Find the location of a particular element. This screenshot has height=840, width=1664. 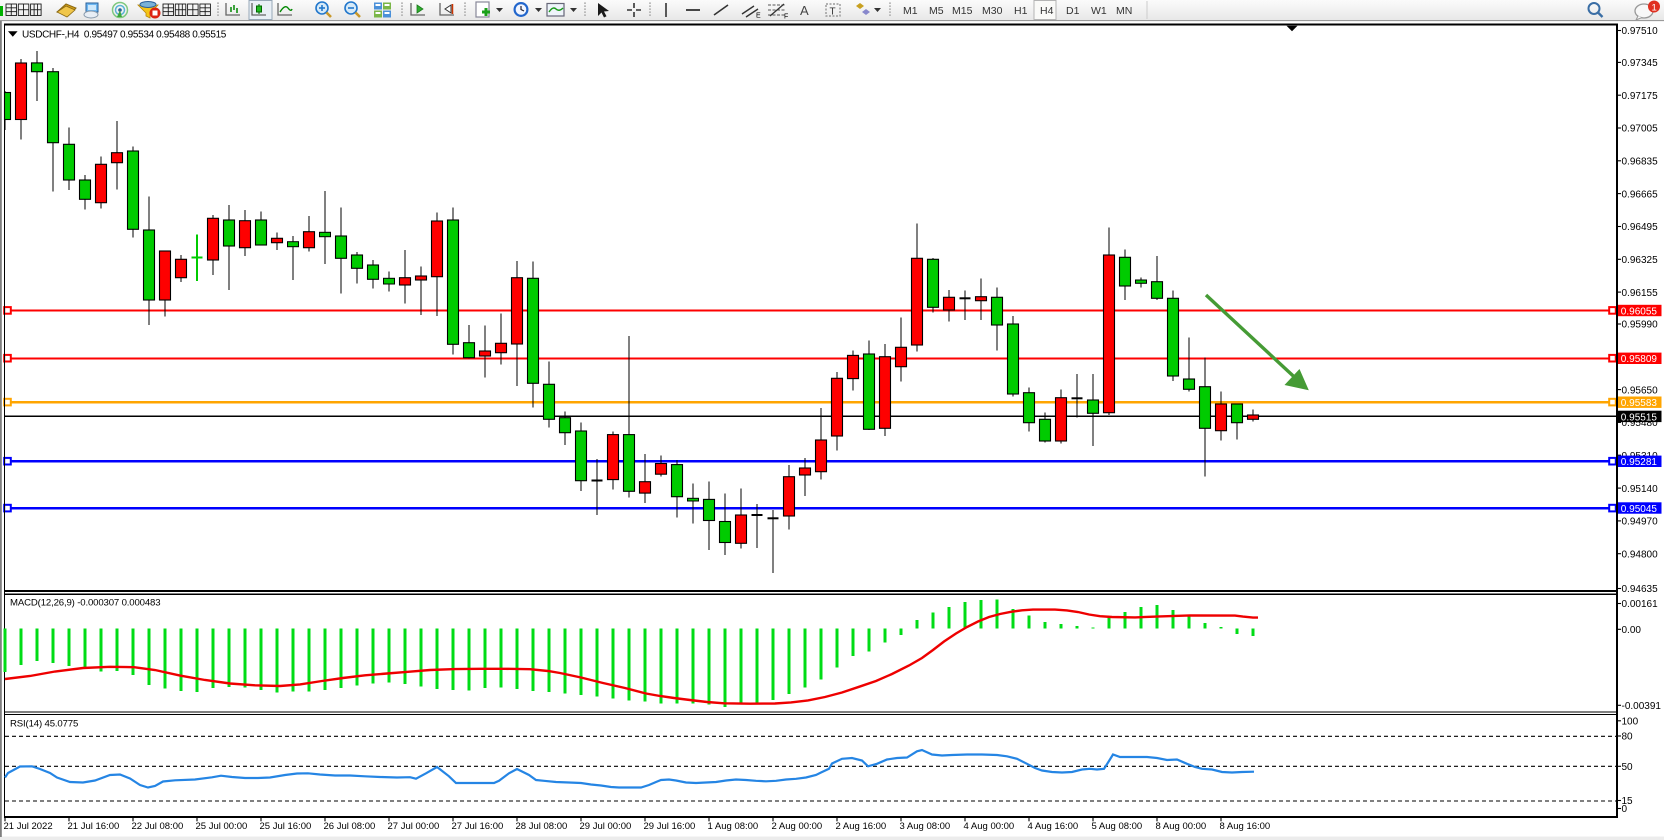

svg-text: 0.95809 is located at coordinates (1639, 359).